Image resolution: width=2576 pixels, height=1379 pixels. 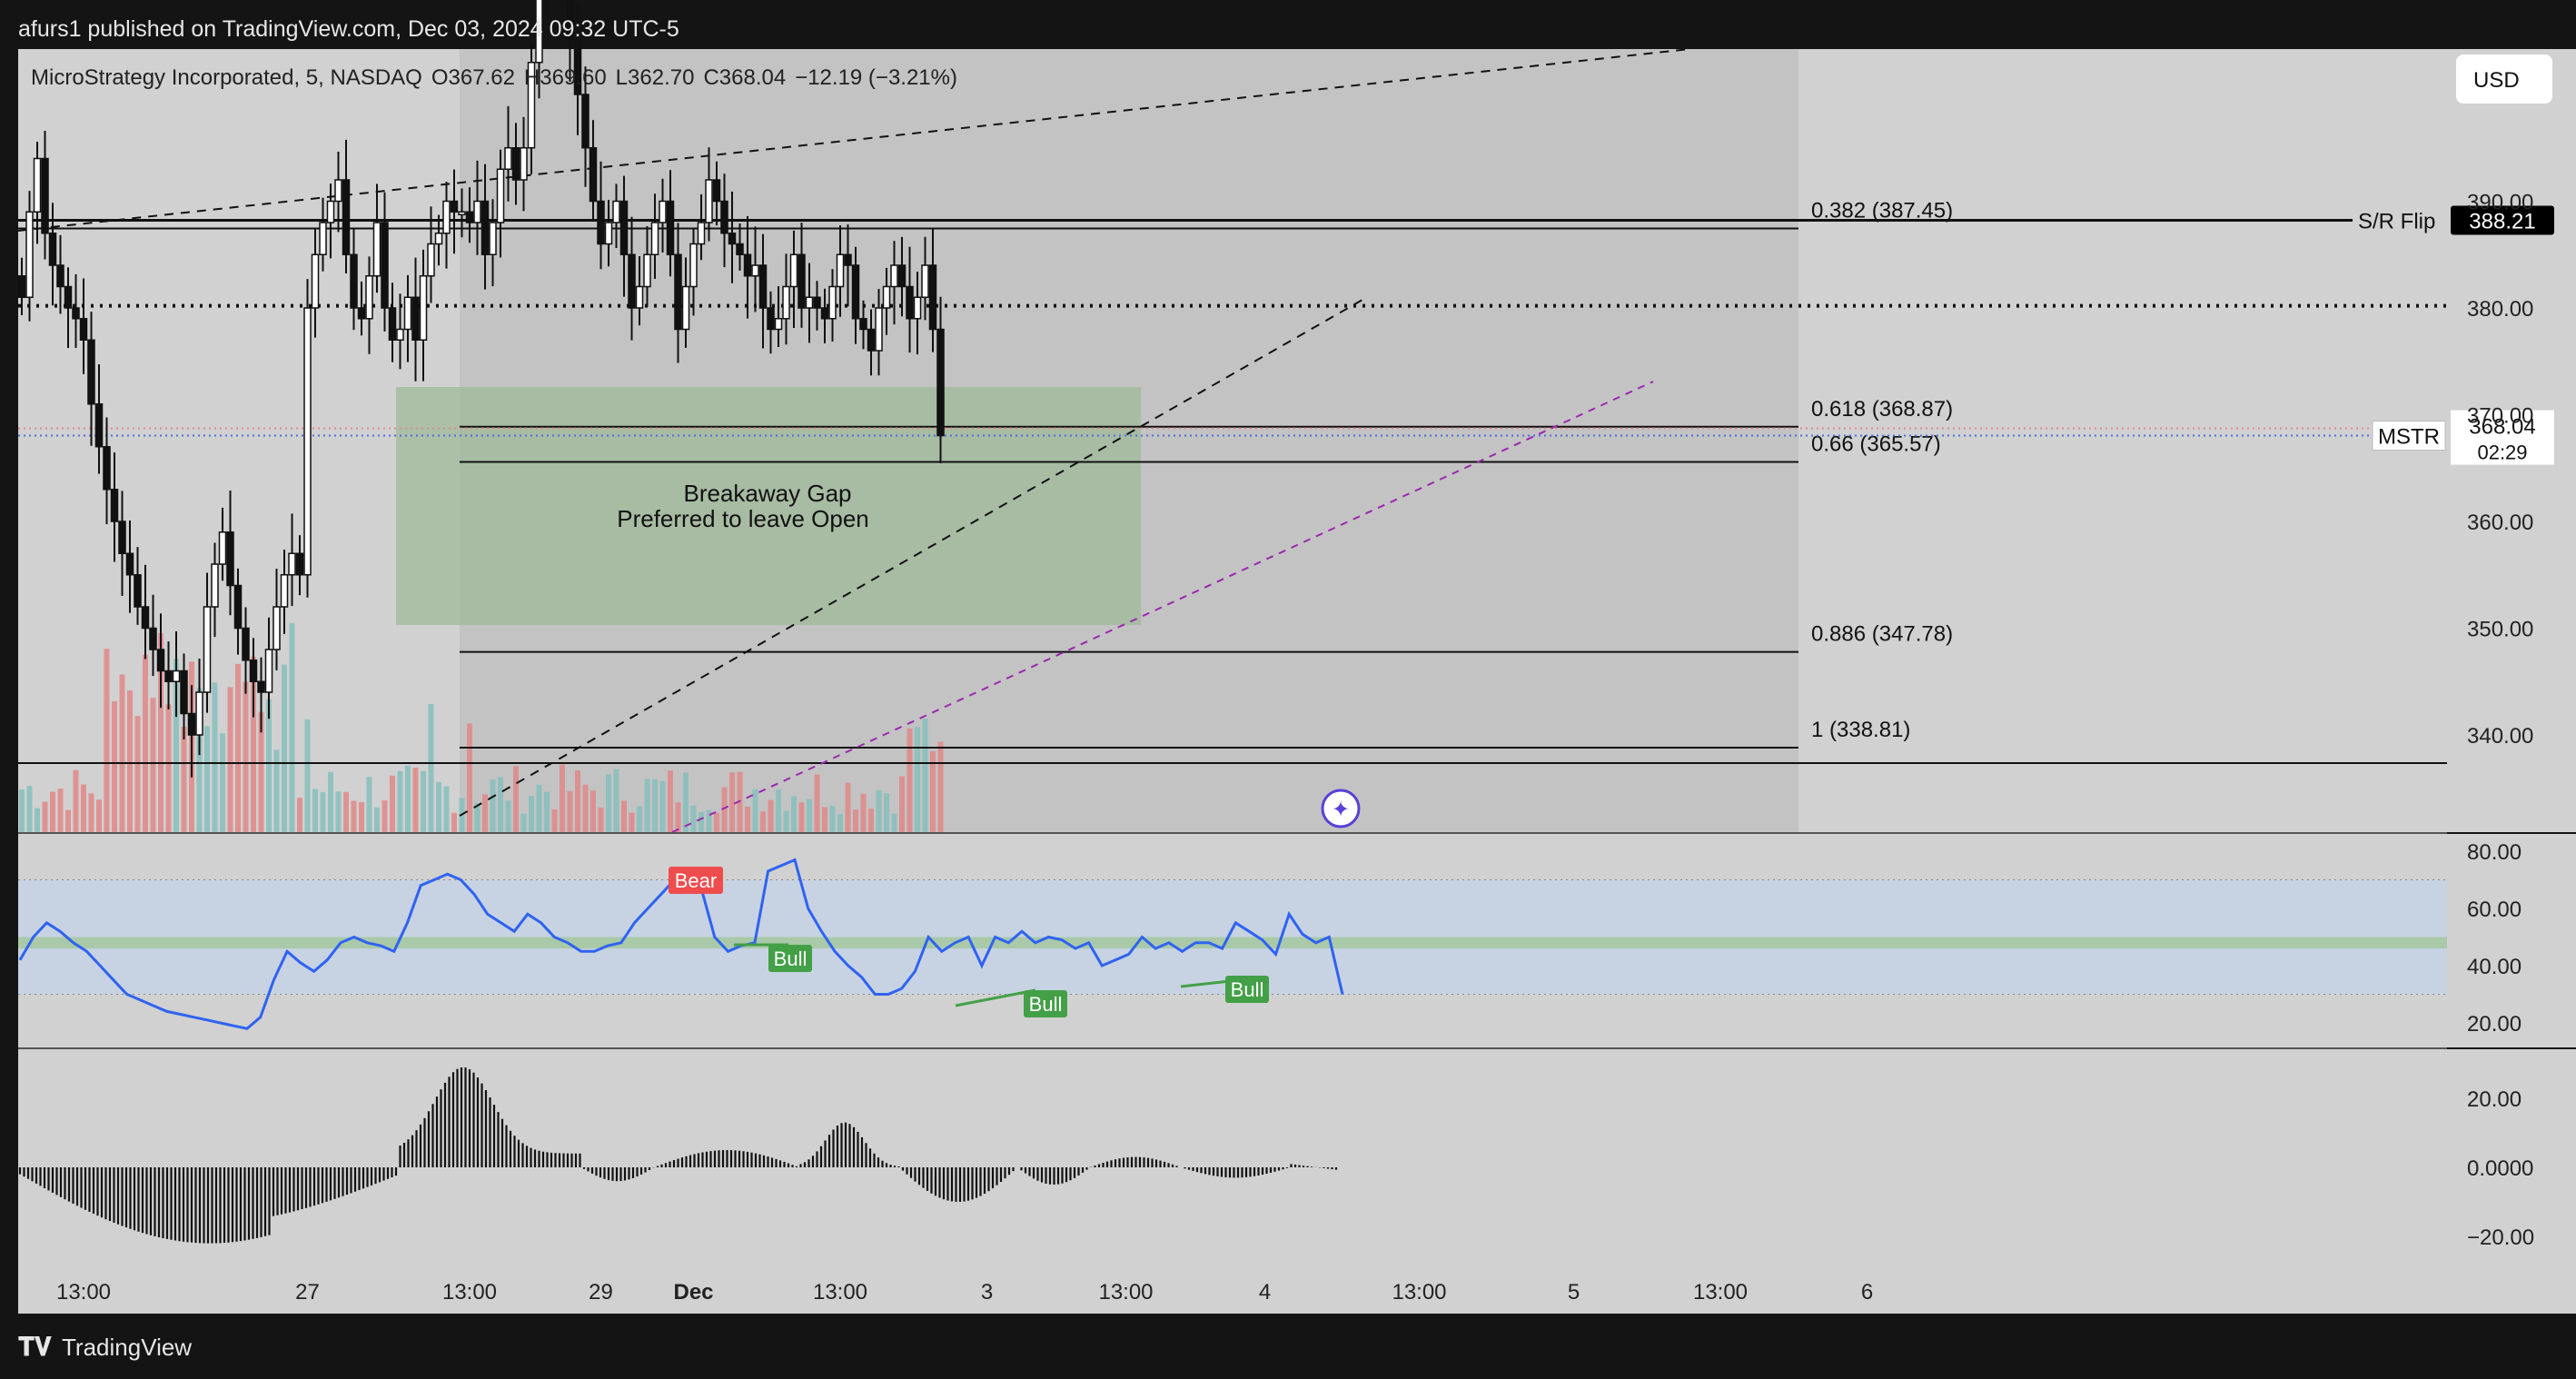 What do you see at coordinates (661, 77) in the screenshot?
I see `legend-l-value: 362.70` at bounding box center [661, 77].